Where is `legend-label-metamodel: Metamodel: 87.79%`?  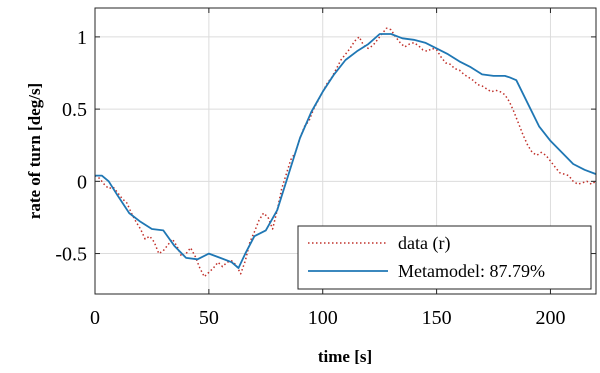
legend-label-metamodel: Metamodel: 87.79% is located at coordinates (471, 271).